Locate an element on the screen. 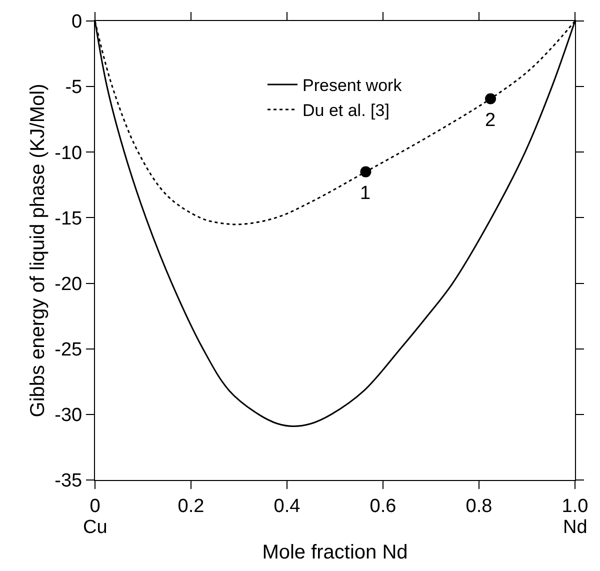 The image size is (600, 571). y-tick-label: -15 is located at coordinates (68, 219).